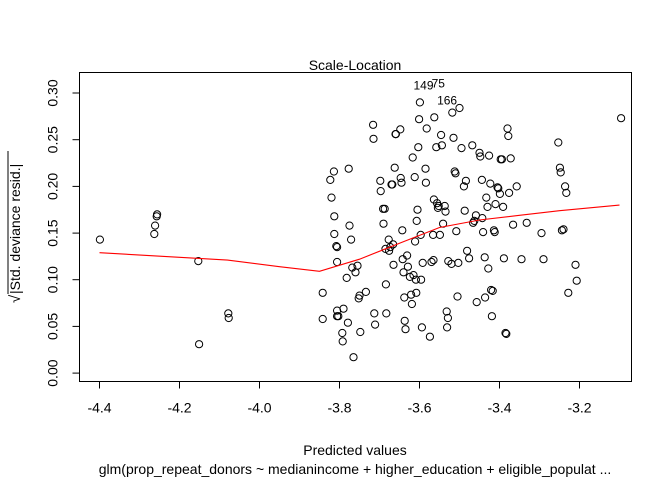 Image resolution: width=672 pixels, height=480 pixels. What do you see at coordinates (15, 298) in the screenshot?
I see `y-axis-label-radical: √` at bounding box center [15, 298].